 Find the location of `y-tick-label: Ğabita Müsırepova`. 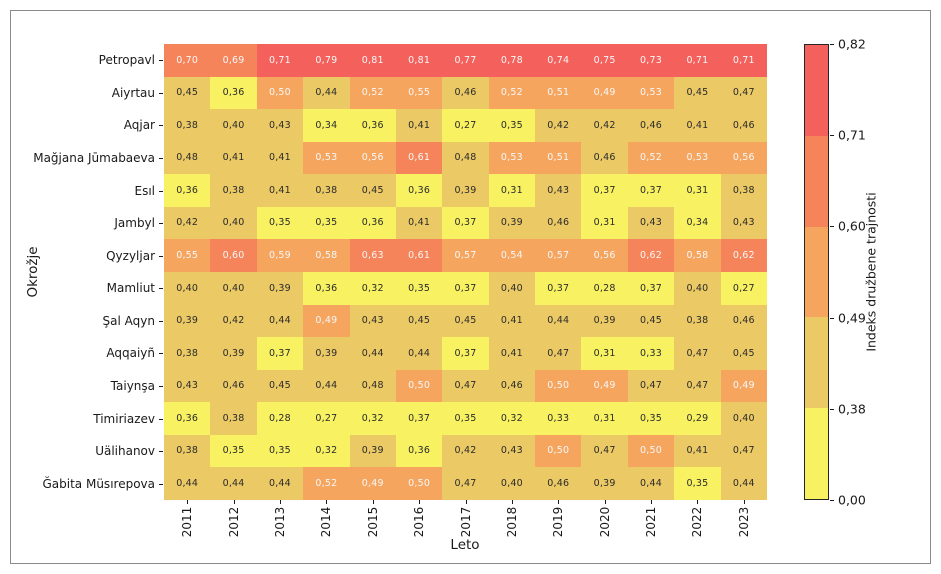

y-tick-label: Ğabita Müsırepova is located at coordinates (99, 483).